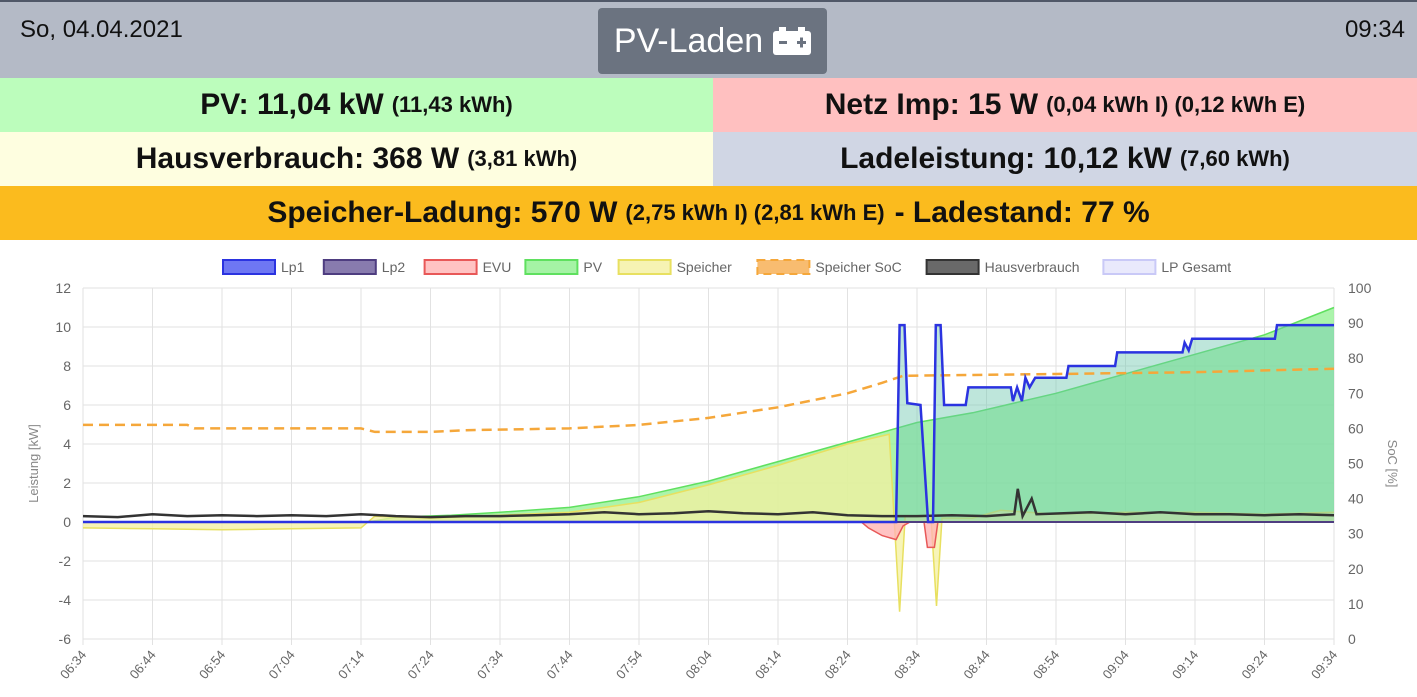 Image resolution: width=1417 pixels, height=697 pixels. Describe the element at coordinates (1115, 664) in the screenshot. I see `x-tick-label: 09:04` at that location.